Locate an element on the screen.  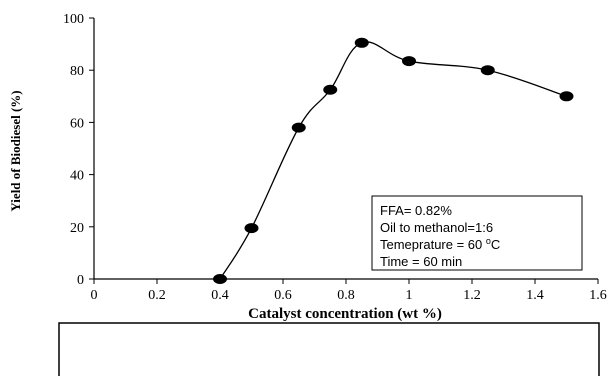
x-tick-label: 1.4 is located at coordinates (535, 295).